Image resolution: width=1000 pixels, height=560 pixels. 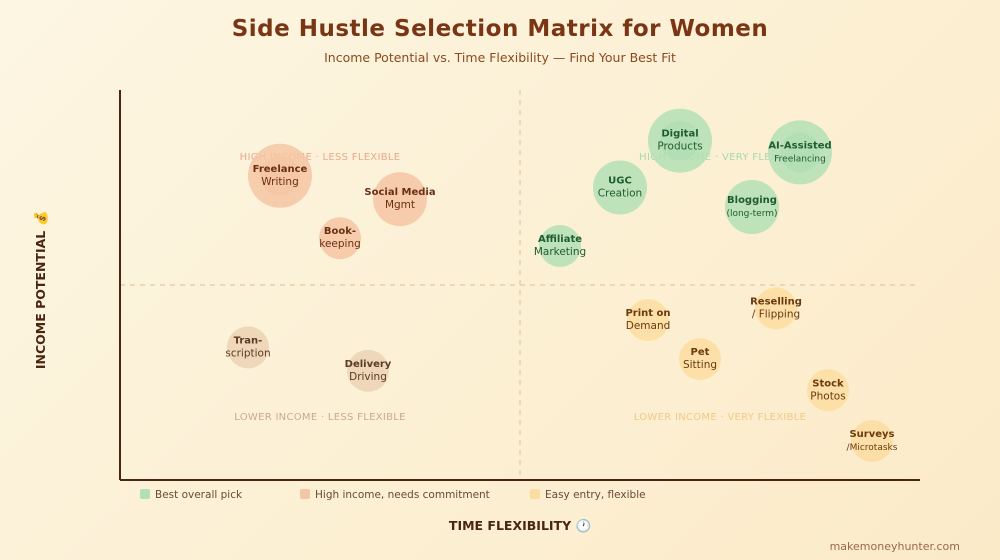 I want to click on bubble-book: Book-keeping, so click(x=340, y=238).